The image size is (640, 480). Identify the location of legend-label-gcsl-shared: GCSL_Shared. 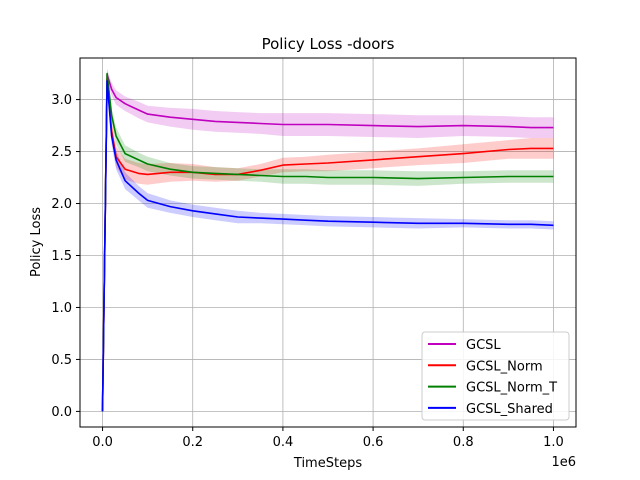
(509, 409).